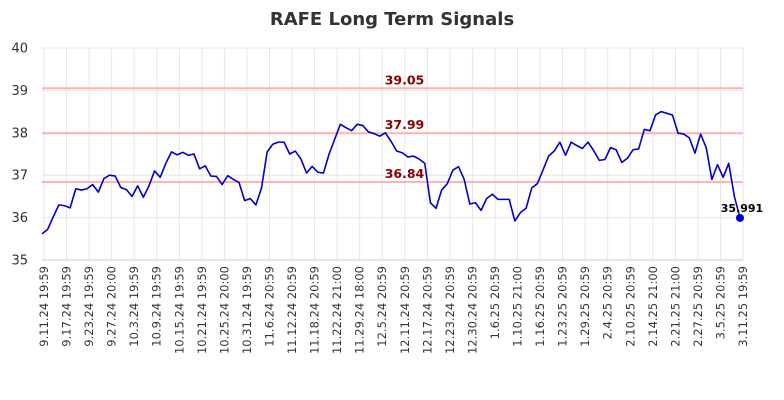 The image size is (784, 400). Describe the element at coordinates (360, 310) in the screenshot. I see `x-tick-label: 11.29.24 18:00` at that location.